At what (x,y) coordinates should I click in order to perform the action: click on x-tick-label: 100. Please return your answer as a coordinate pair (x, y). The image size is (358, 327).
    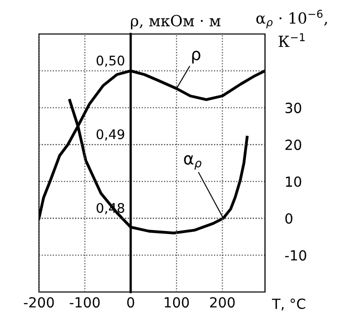
    Looking at the image, I should click on (176, 302).